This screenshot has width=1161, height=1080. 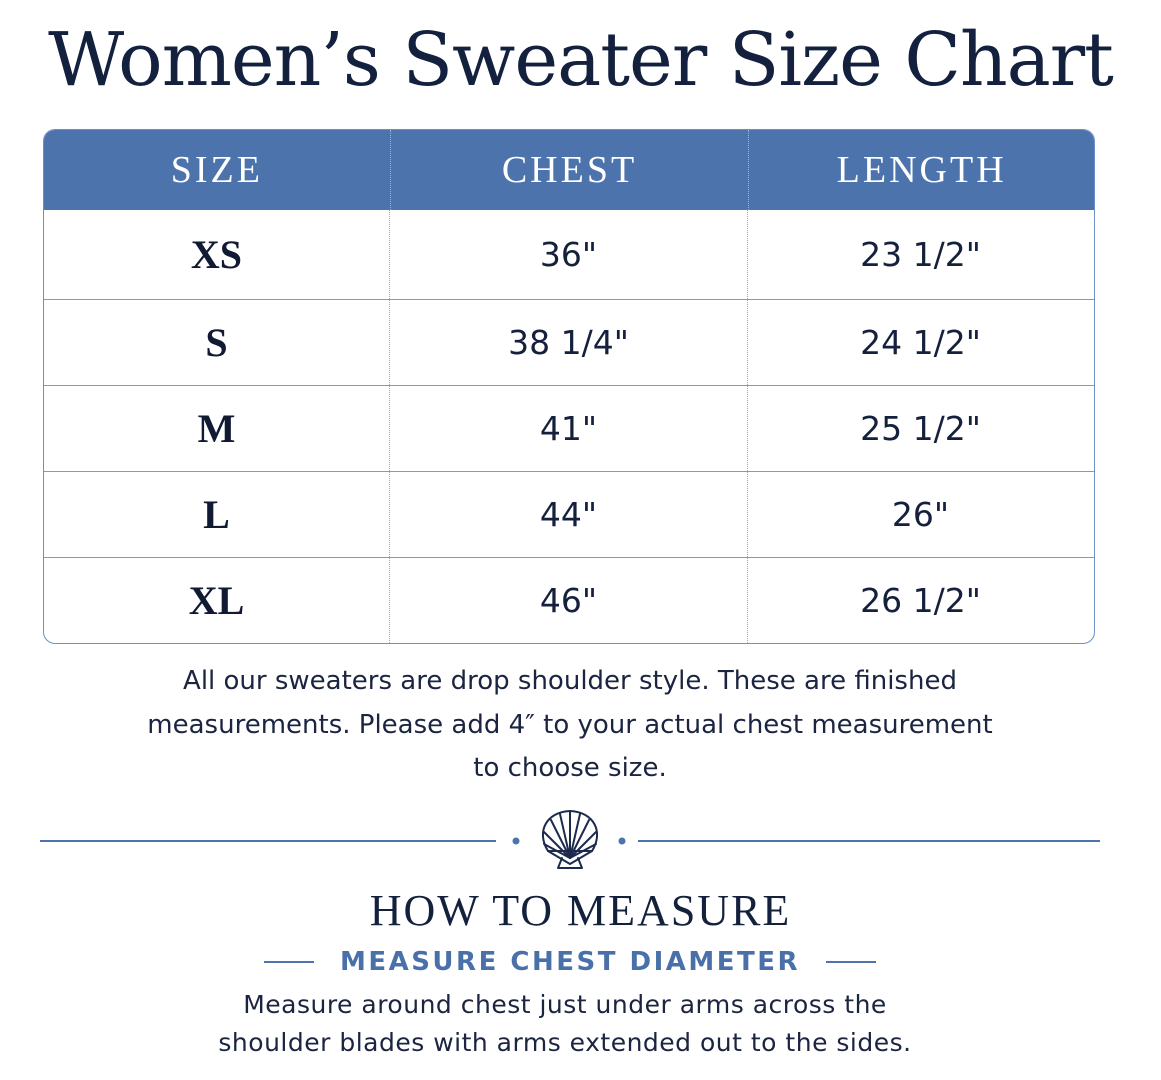 What do you see at coordinates (217, 170) in the screenshot?
I see `column-header-size: SIZE` at bounding box center [217, 170].